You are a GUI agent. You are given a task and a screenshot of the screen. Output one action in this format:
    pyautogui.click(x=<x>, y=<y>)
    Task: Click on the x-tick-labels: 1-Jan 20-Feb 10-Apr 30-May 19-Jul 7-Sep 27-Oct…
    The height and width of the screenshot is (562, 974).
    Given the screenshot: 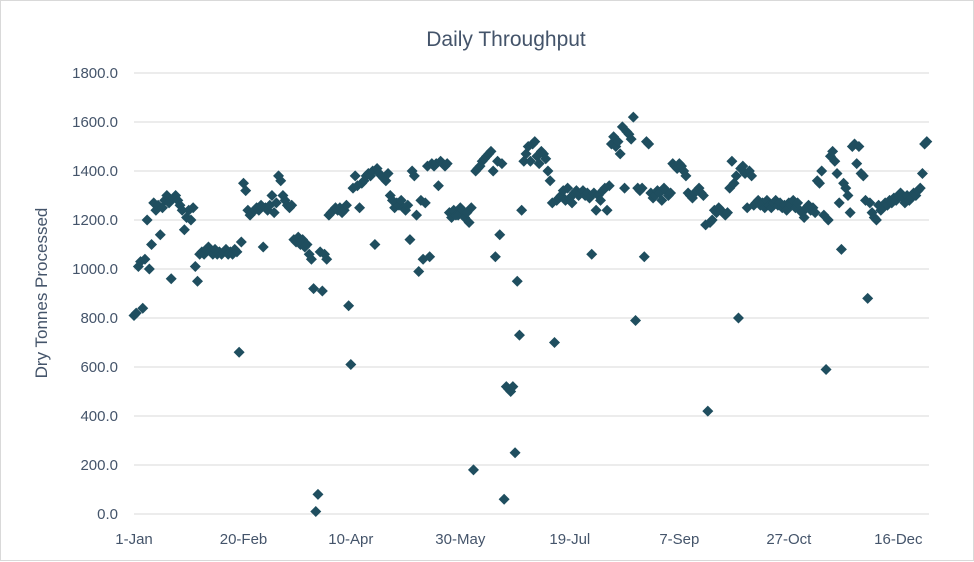 What is the action you would take?
    pyautogui.click(x=519, y=539)
    